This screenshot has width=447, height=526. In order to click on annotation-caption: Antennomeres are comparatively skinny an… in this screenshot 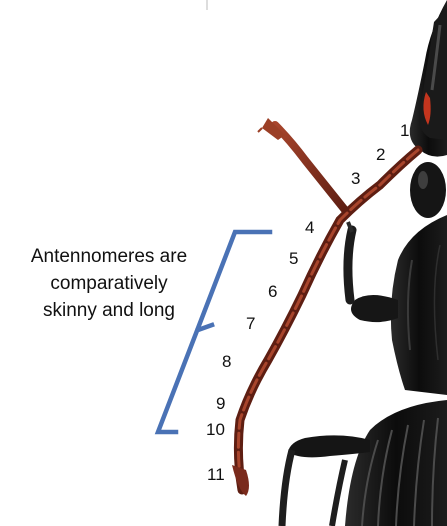, I will do `click(109, 283)`.